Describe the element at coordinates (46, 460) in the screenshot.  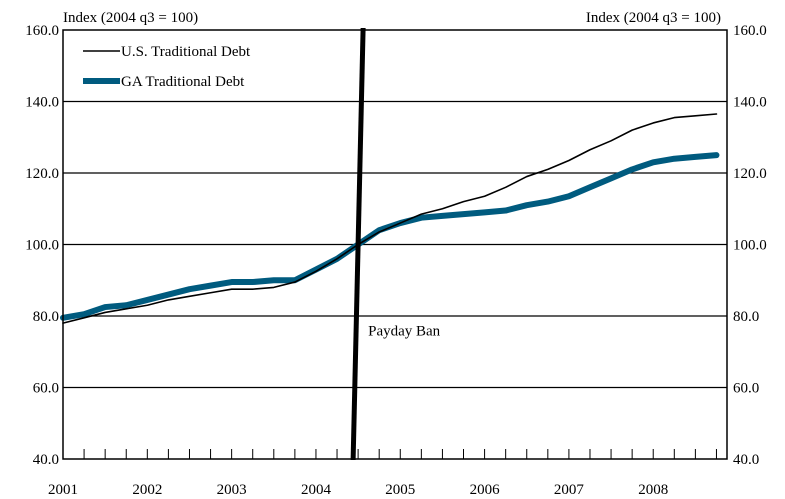
I see `y-tick-label-left: 40.0` at that location.